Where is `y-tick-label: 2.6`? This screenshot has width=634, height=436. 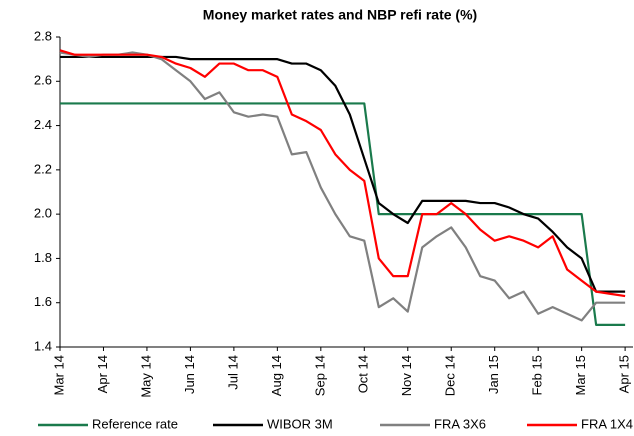
y-tick-label: 2.6 is located at coordinates (43, 80).